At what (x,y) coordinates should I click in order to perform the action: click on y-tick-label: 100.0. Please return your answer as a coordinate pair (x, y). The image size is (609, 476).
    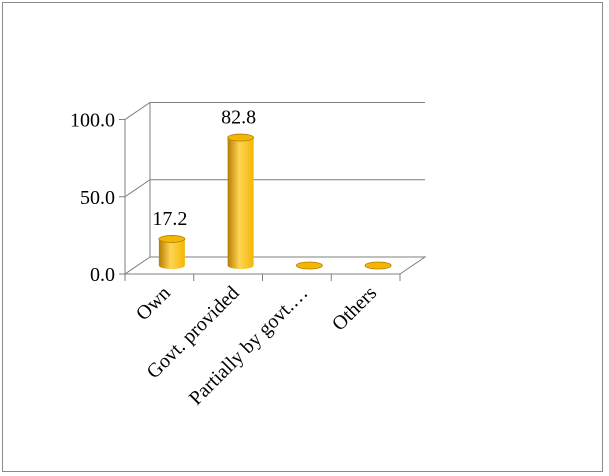
    Looking at the image, I should click on (92, 121).